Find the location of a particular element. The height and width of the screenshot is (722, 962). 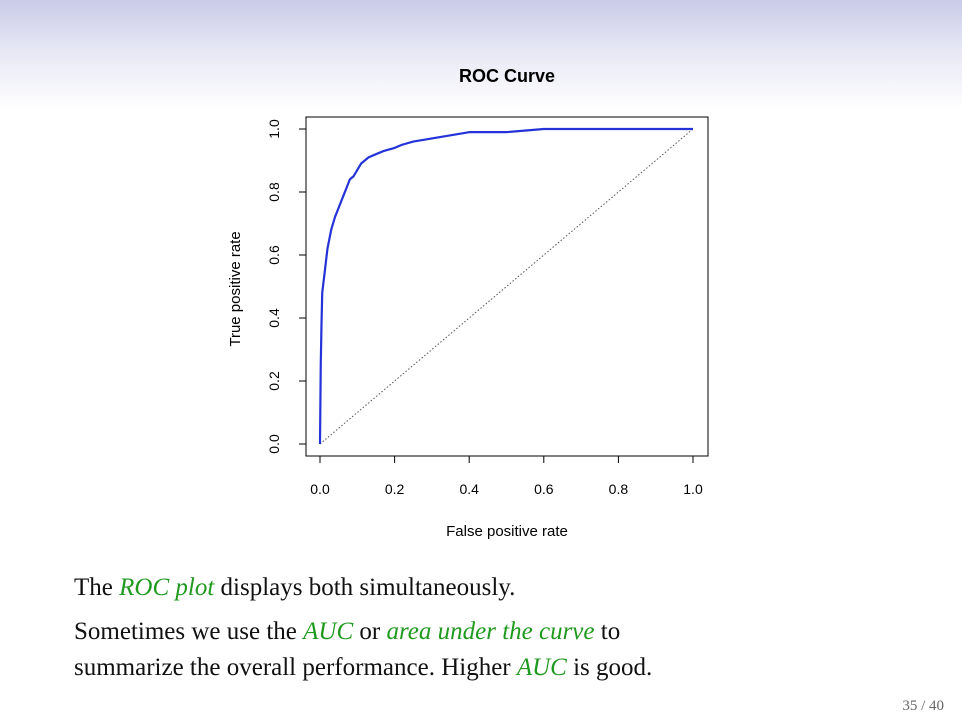

line2-pre: Sometimes we use the is located at coordinates (185, 631).